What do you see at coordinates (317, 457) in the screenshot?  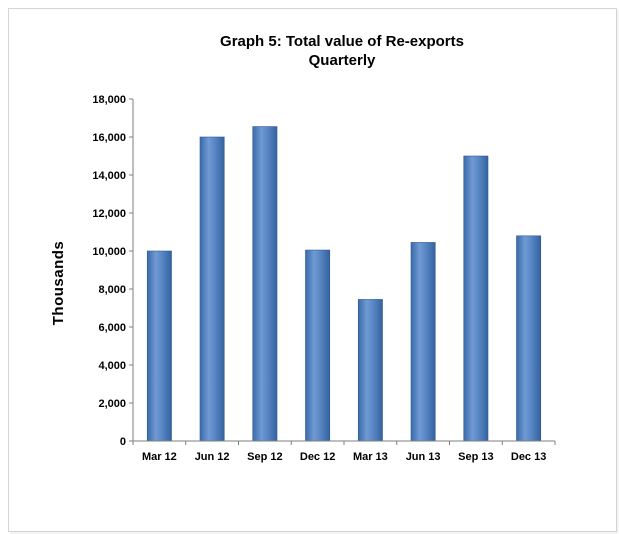 I see `x-tick-label: Dec 12` at bounding box center [317, 457].